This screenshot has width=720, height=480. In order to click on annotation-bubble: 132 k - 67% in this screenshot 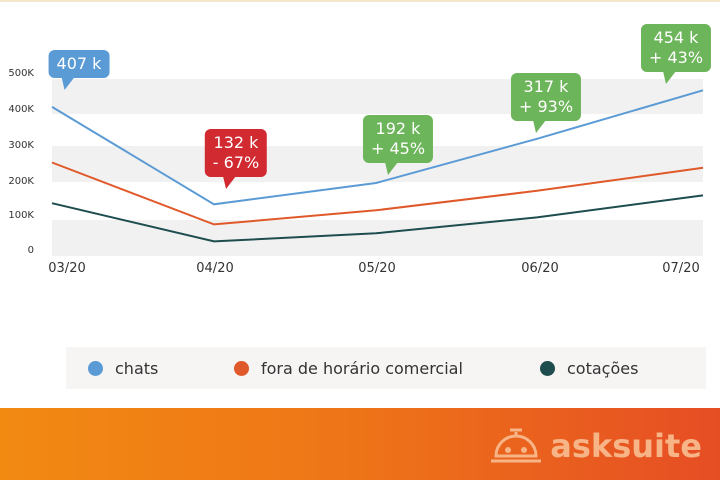, I will do `click(236, 153)`.